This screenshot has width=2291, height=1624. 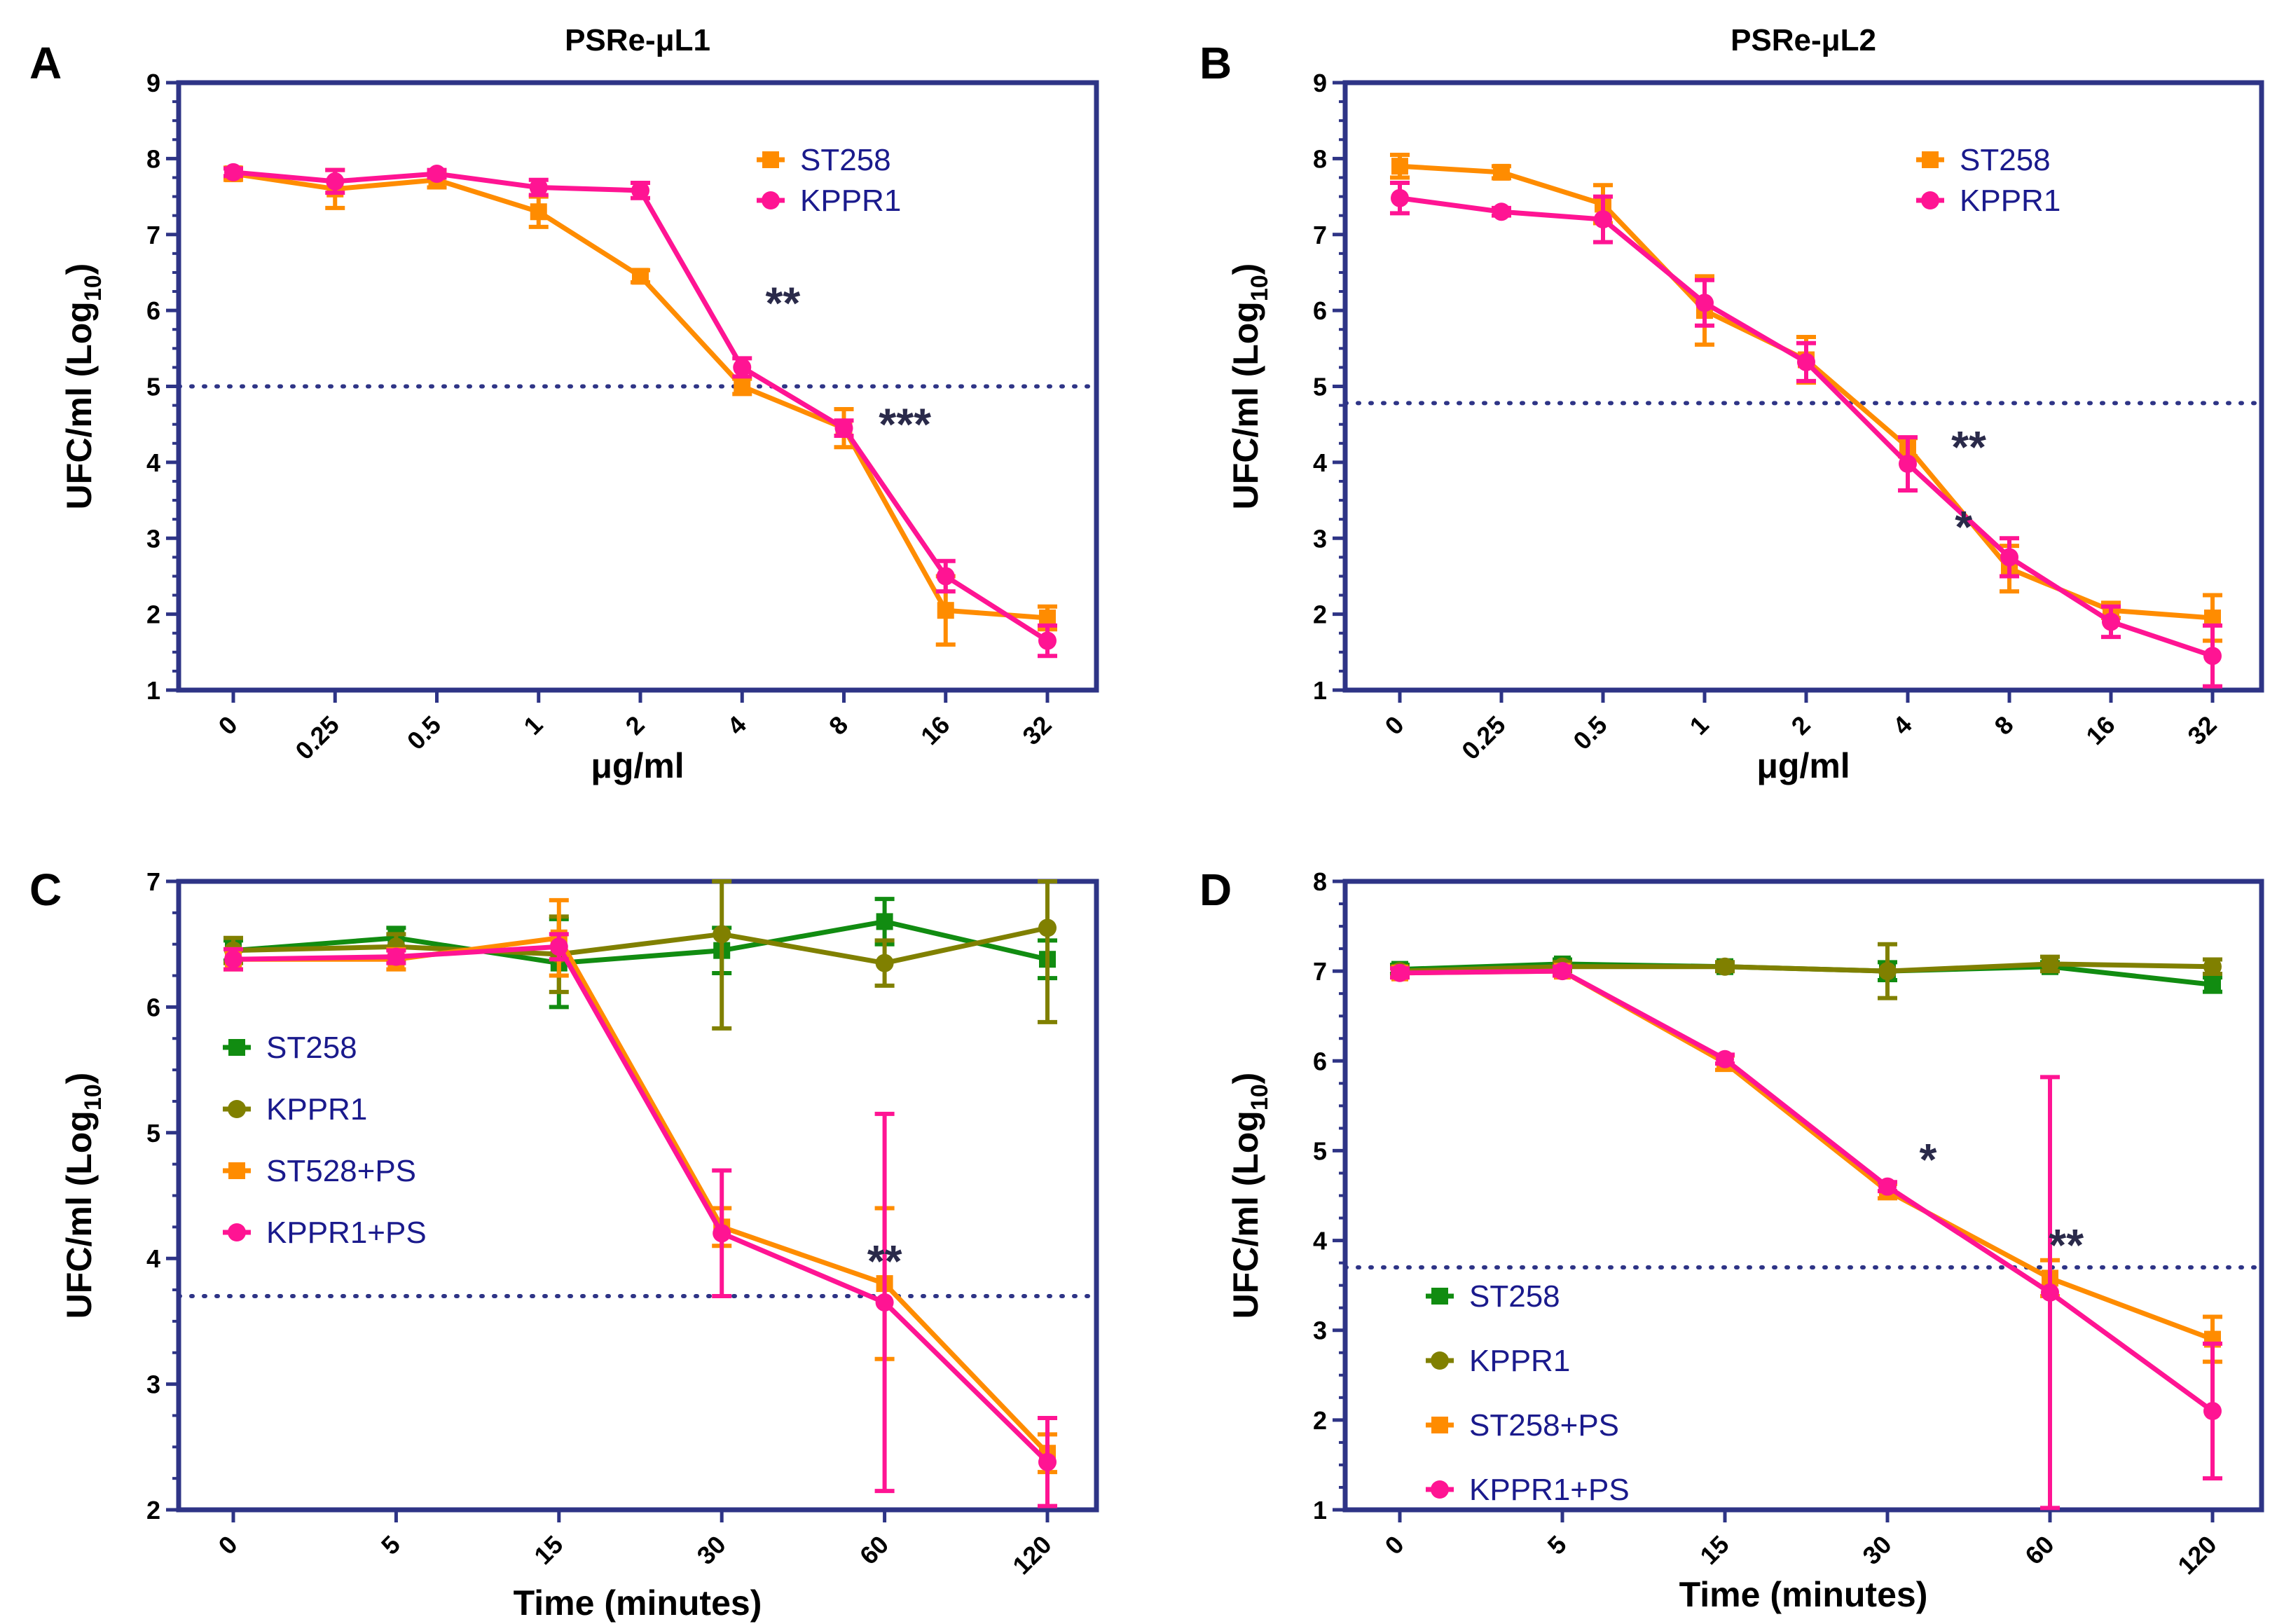 I want to click on legend: ST258 KPPR1 ST528+PS KPPR1+PS, so click(x=325, y=1141).